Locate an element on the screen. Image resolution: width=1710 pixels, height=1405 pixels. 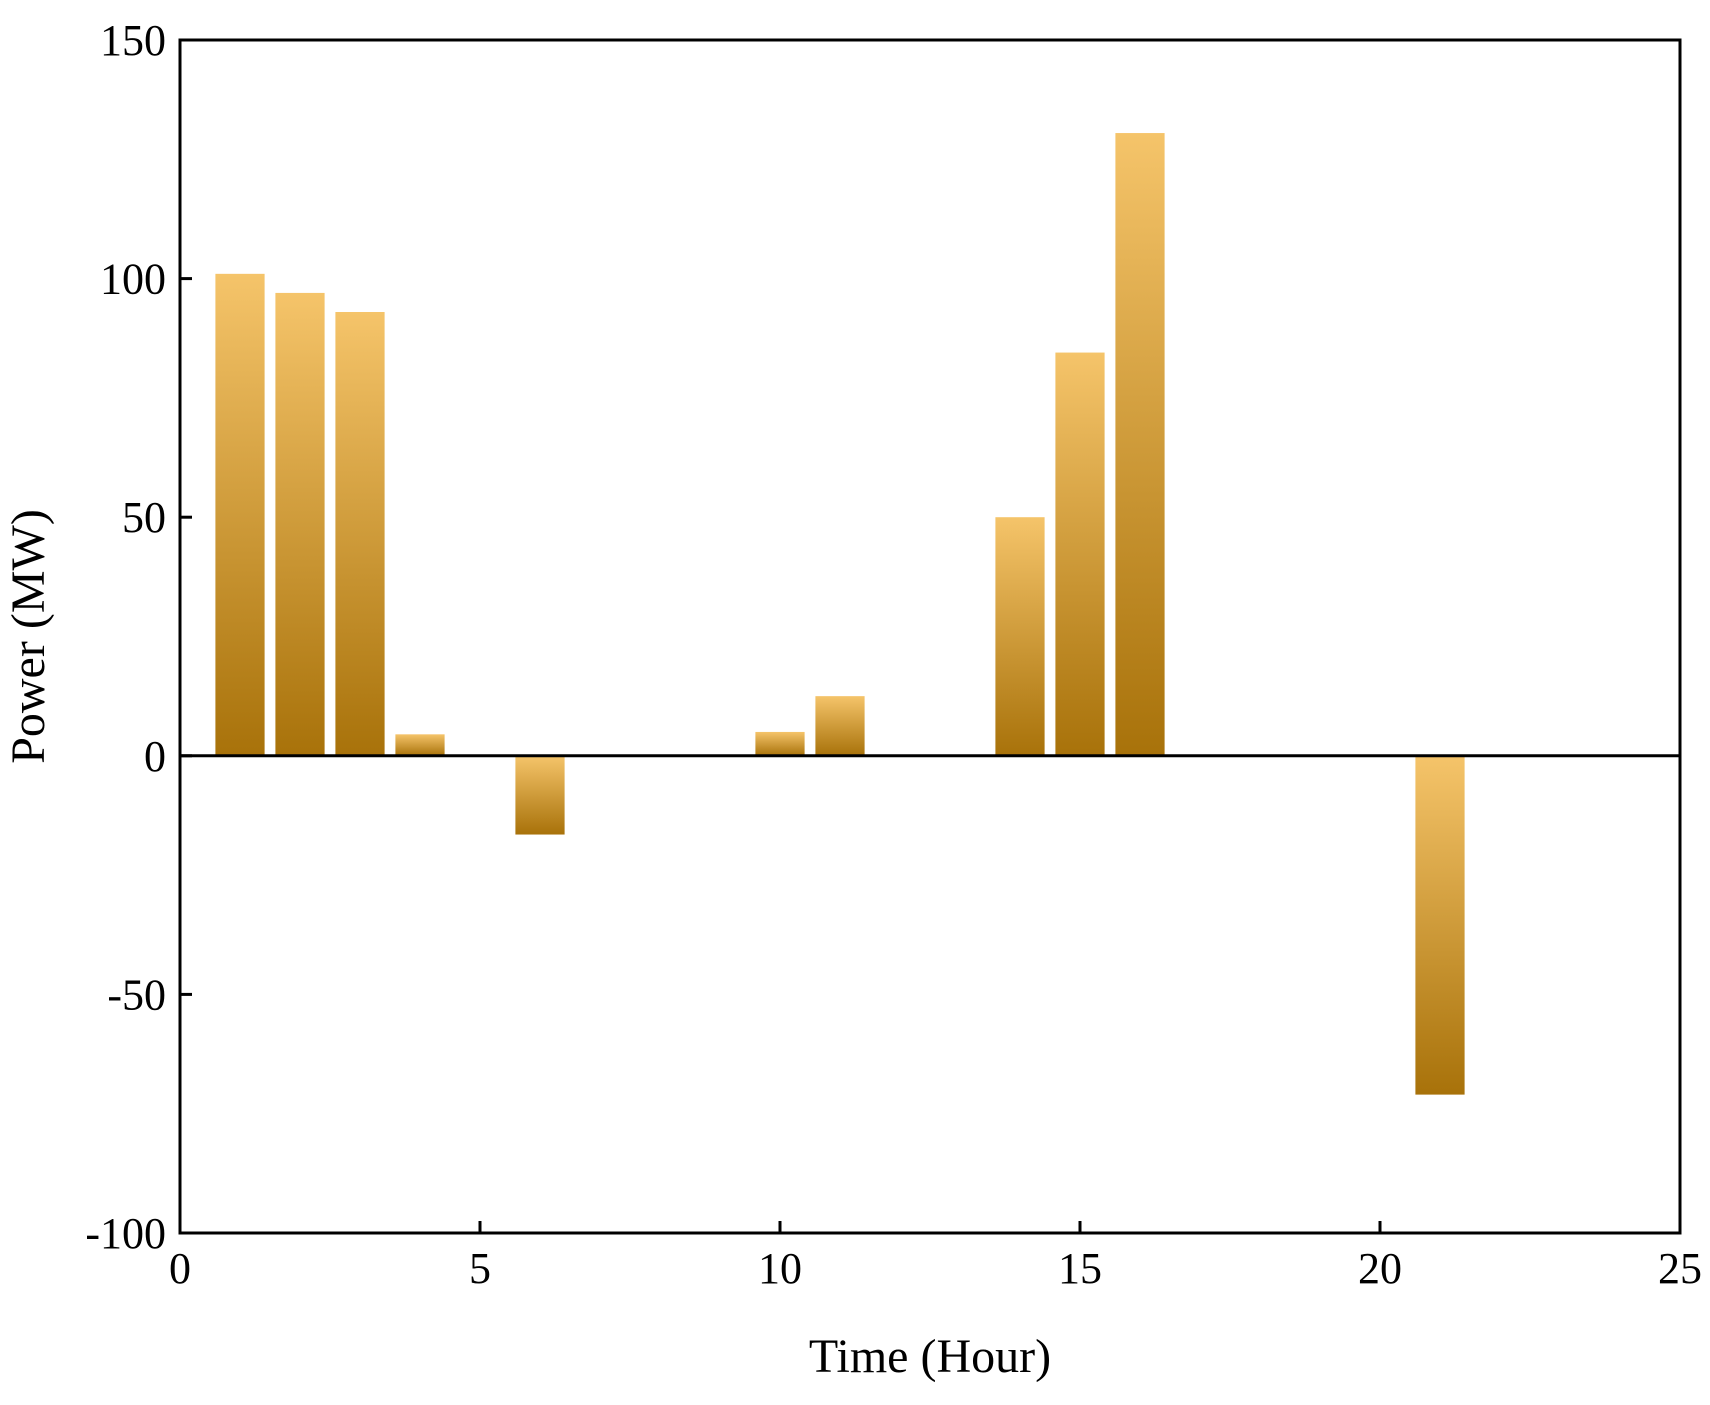
y-tick-label: 50 is located at coordinates (144, 517).